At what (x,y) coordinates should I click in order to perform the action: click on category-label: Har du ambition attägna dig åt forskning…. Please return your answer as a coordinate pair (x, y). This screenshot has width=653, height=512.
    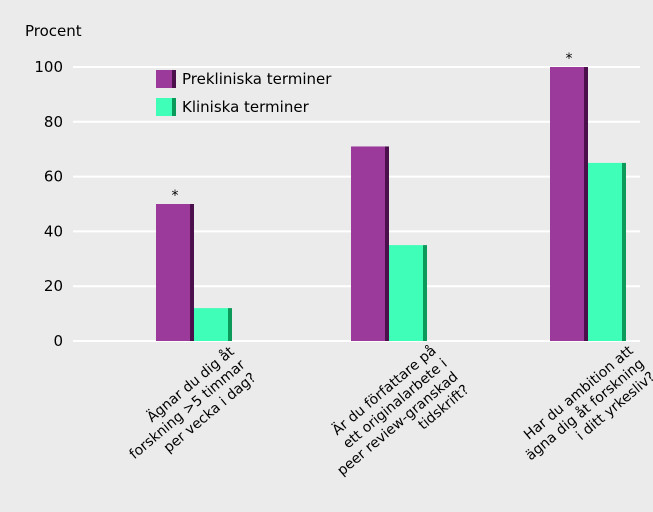
    Looking at the image, I should click on (582, 409).